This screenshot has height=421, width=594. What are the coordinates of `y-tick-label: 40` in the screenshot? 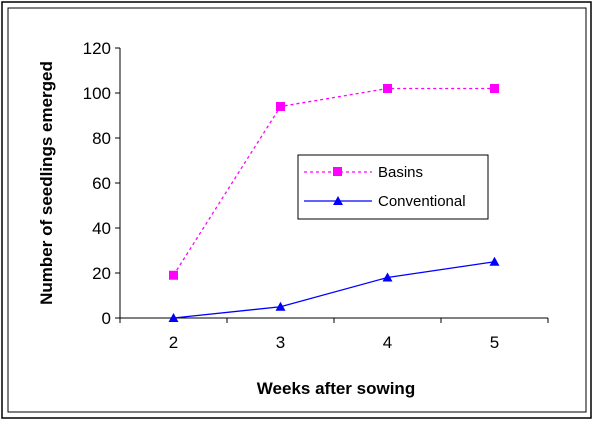 It's located at (101, 228).